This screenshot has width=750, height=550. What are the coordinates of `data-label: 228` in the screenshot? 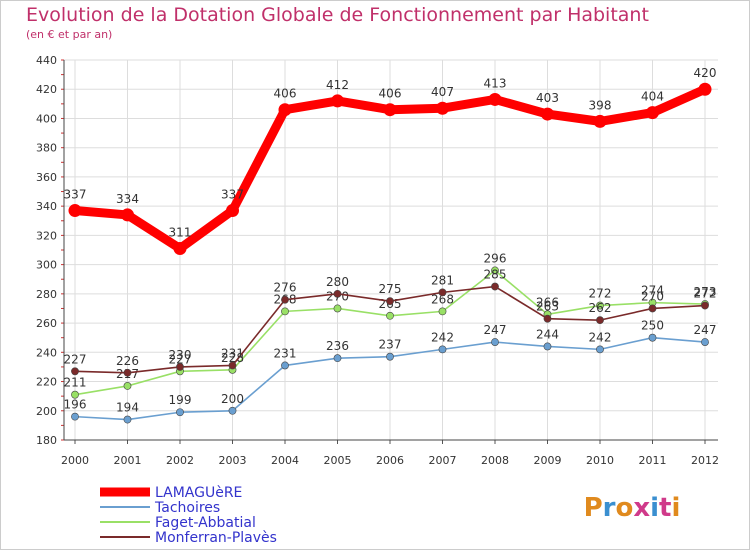 It's located at (232, 358).